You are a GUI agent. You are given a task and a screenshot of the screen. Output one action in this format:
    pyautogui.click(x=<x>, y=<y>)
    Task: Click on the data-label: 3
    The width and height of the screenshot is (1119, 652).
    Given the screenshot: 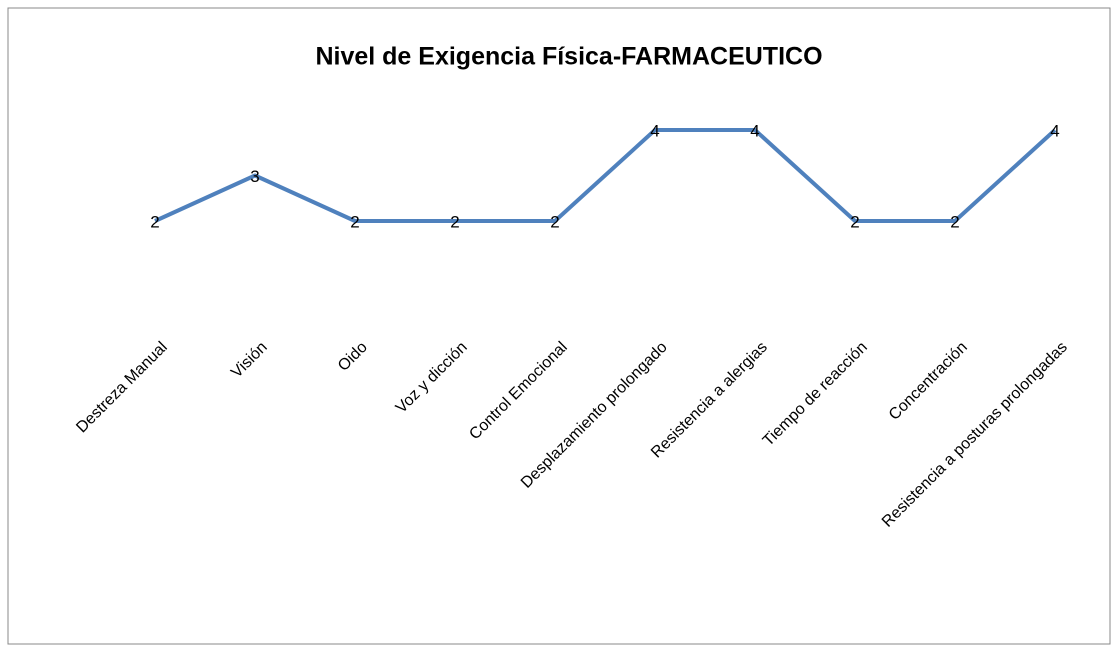 What is the action you would take?
    pyautogui.click(x=254, y=176)
    